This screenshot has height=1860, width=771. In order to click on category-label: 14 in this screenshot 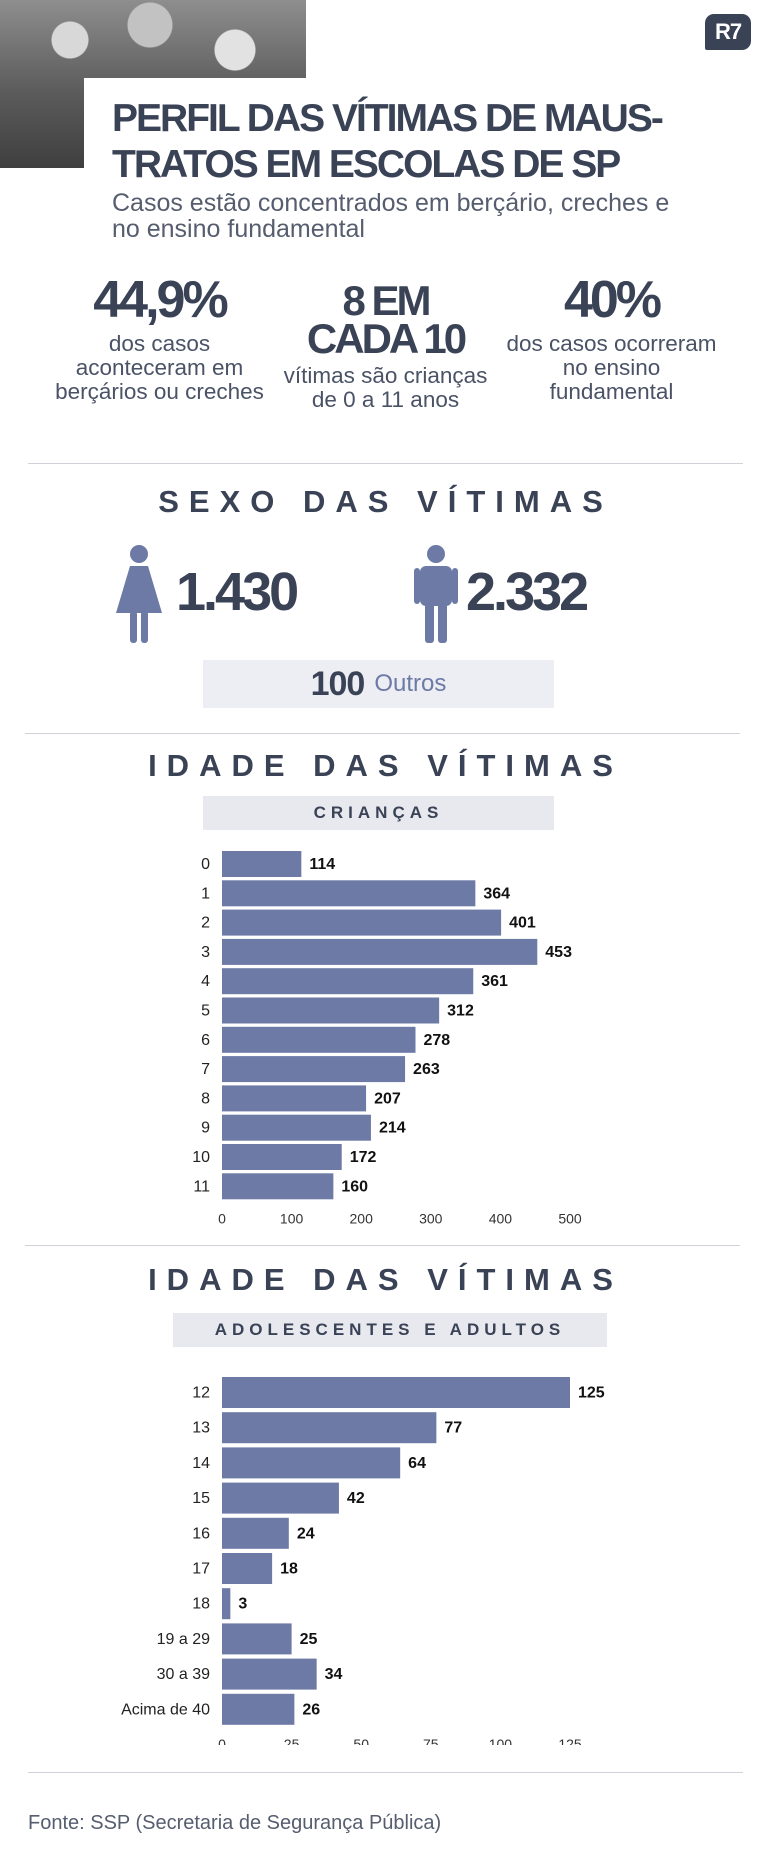, I will do `click(201, 1463)`.